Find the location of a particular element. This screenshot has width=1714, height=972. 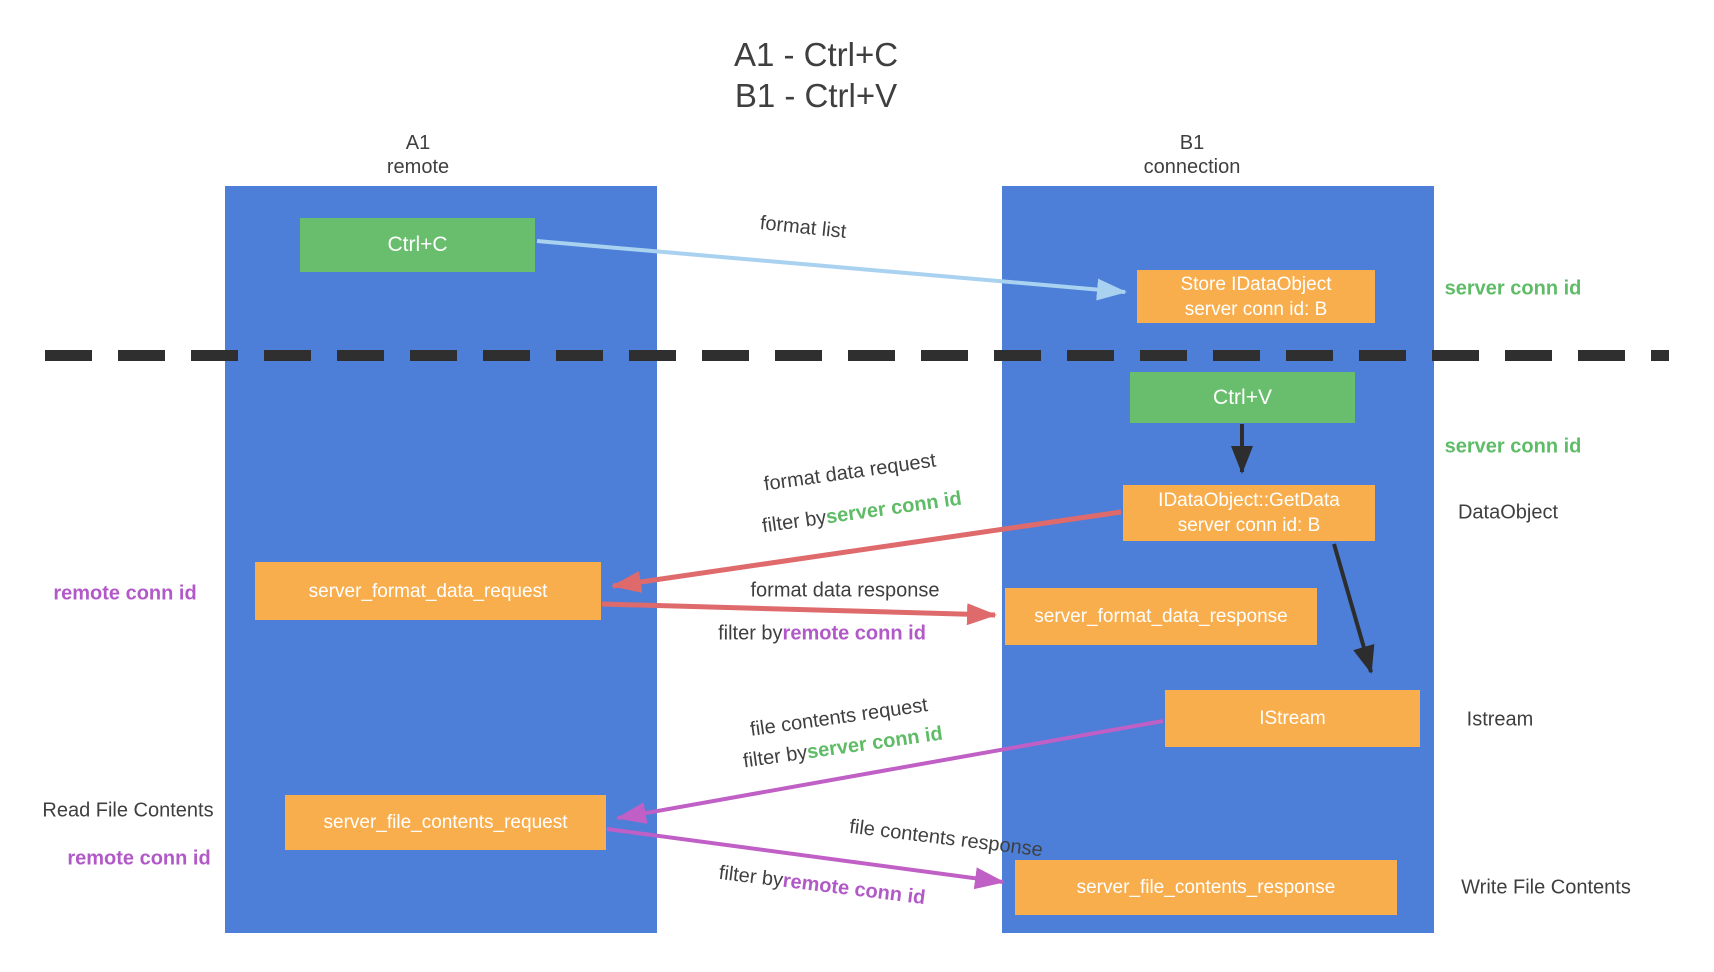

idataobject-getdata-box: IDataObject::GetData server conn id: B is located at coordinates (1249, 513).